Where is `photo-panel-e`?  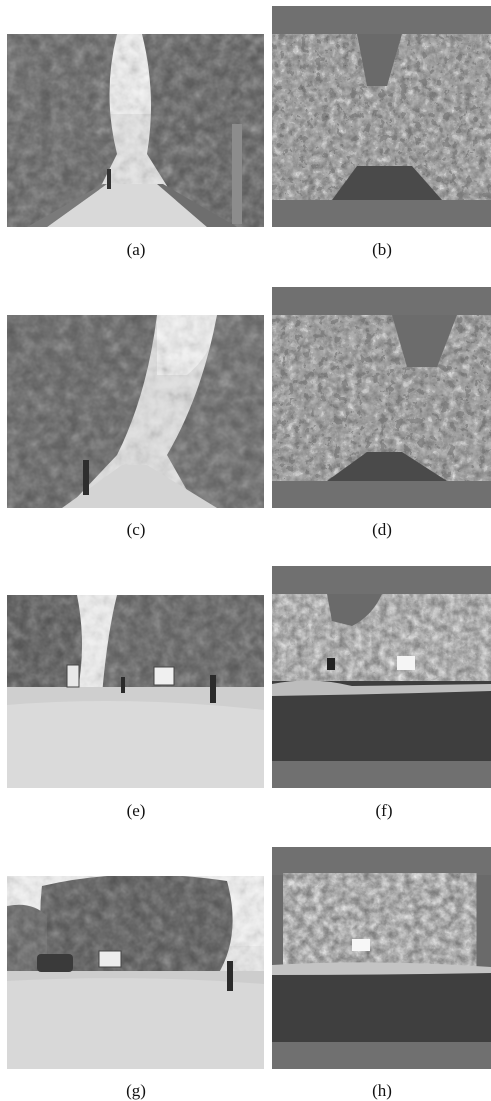 photo-panel-e is located at coordinates (135, 691).